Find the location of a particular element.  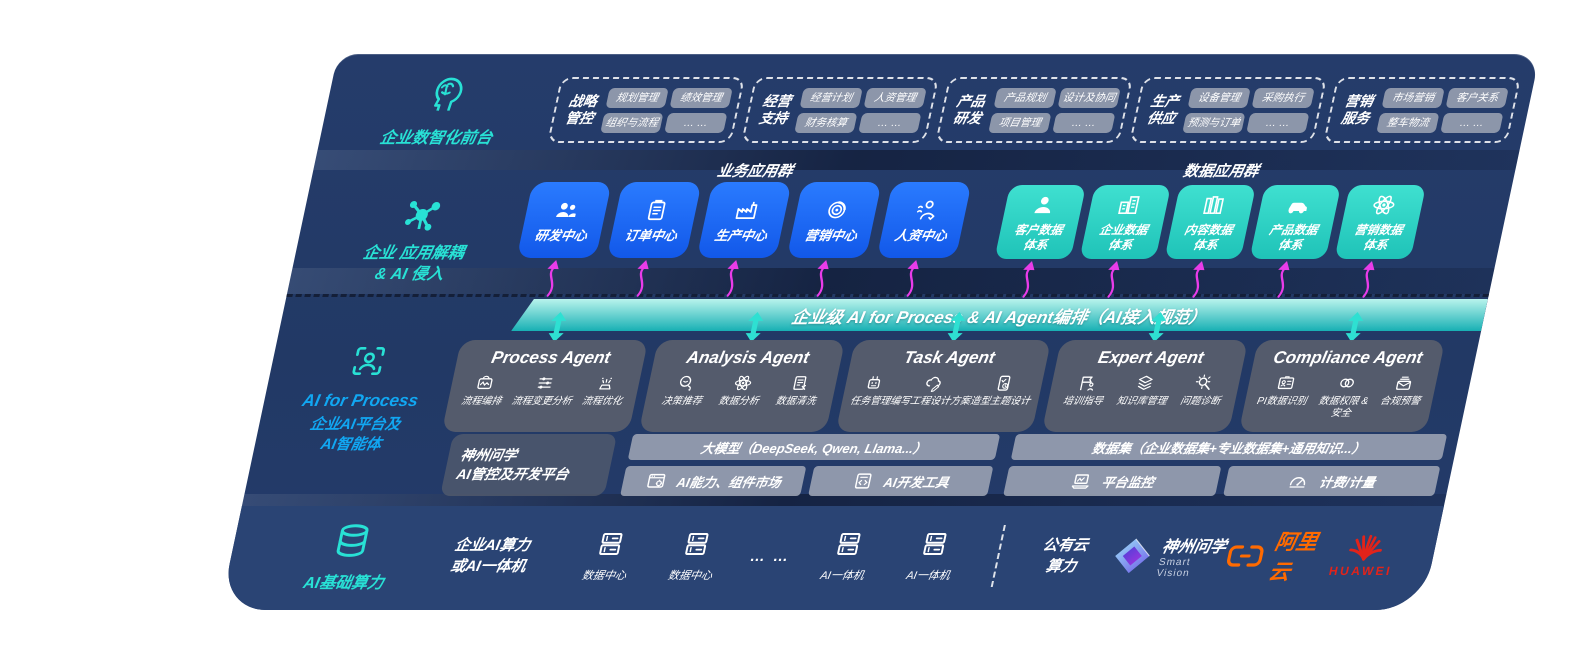

data-app-group-header: 数据应用群 is located at coordinates (1221, 171).